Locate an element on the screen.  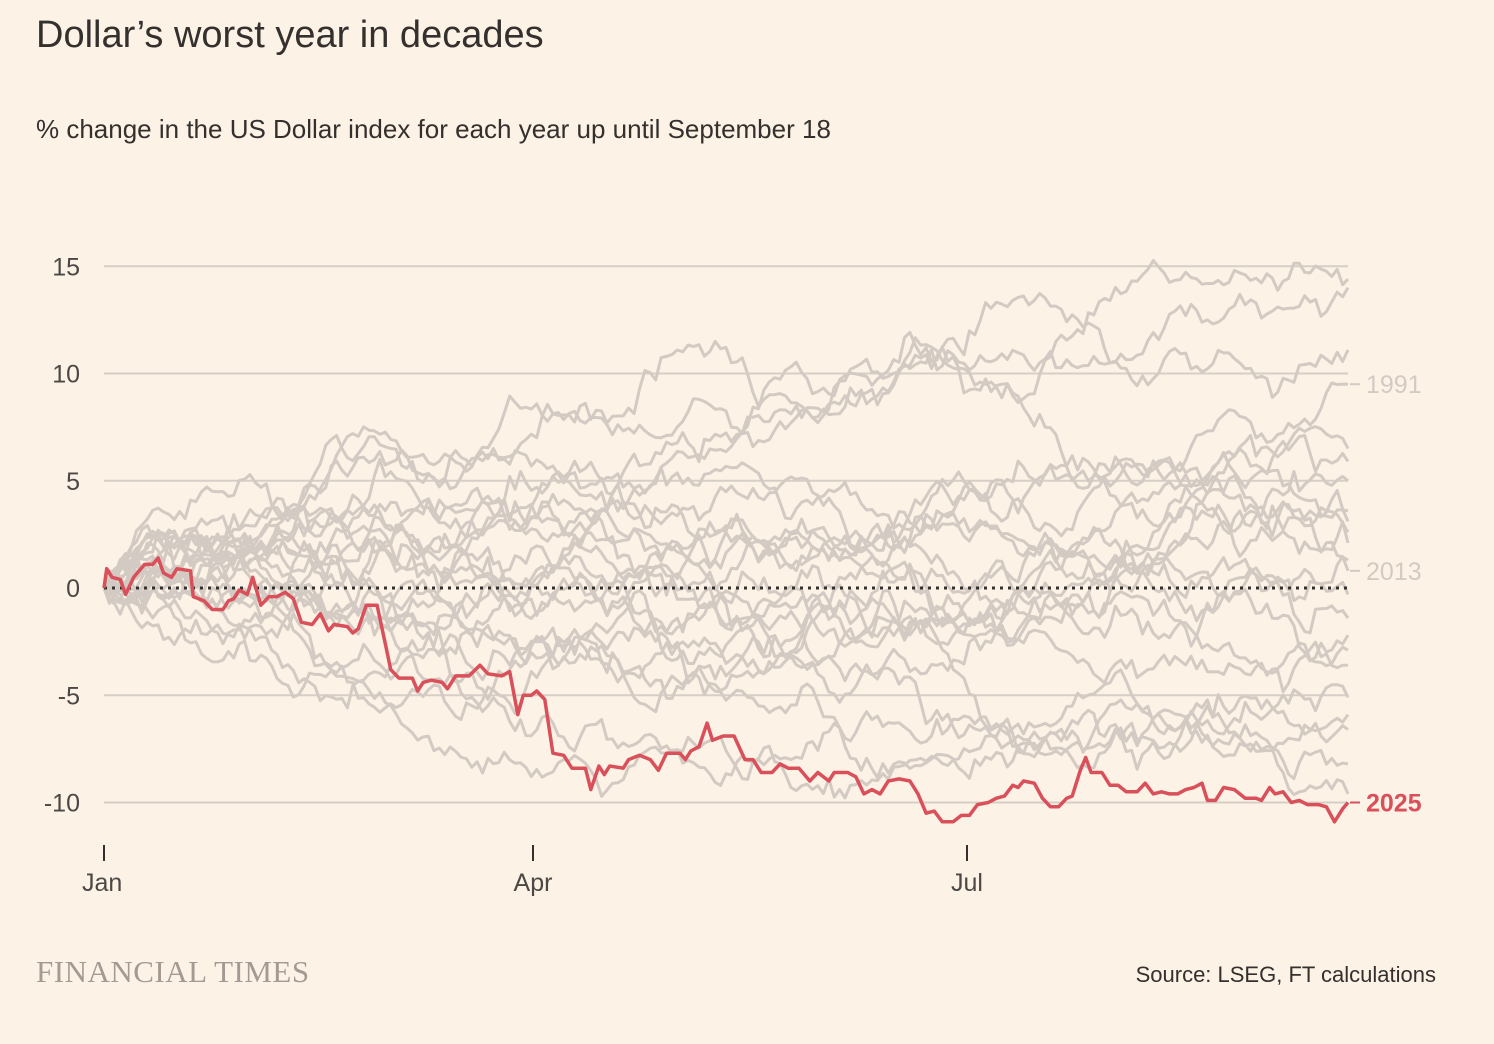
source-note: Source: LSEG, FT calculations is located at coordinates (1285, 974).